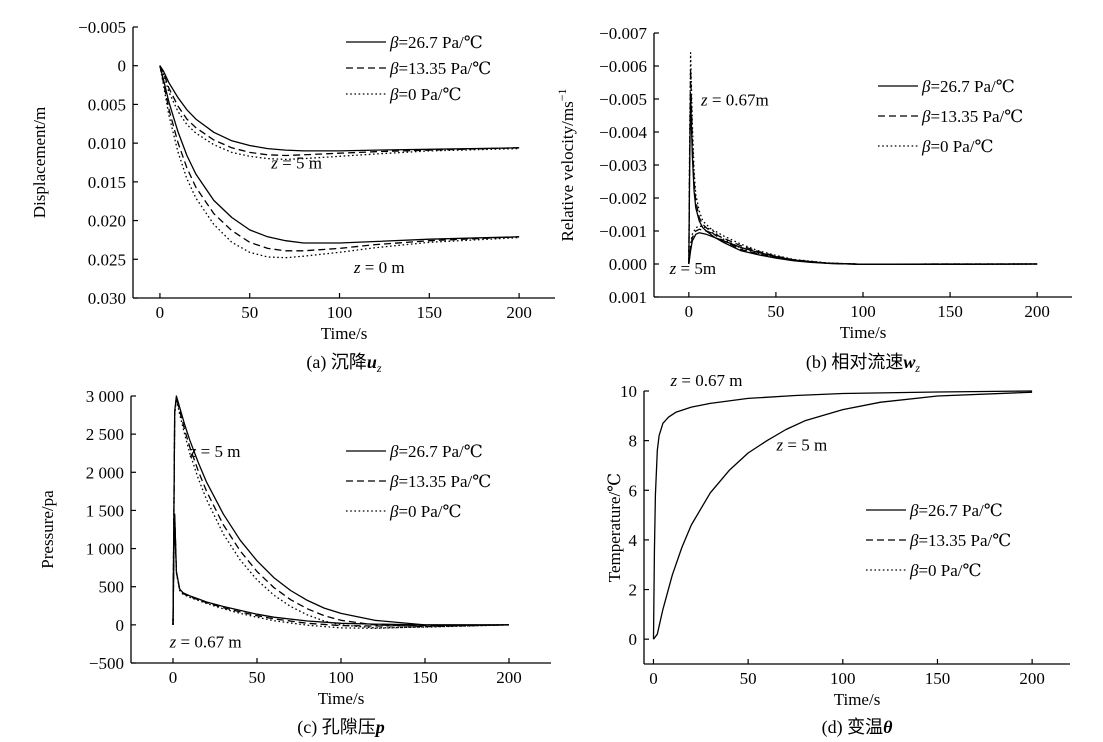 The width and height of the screenshot is (1103, 742). Describe the element at coordinates (430, 312) in the screenshot. I see `x-tick-label: 150` at that location.